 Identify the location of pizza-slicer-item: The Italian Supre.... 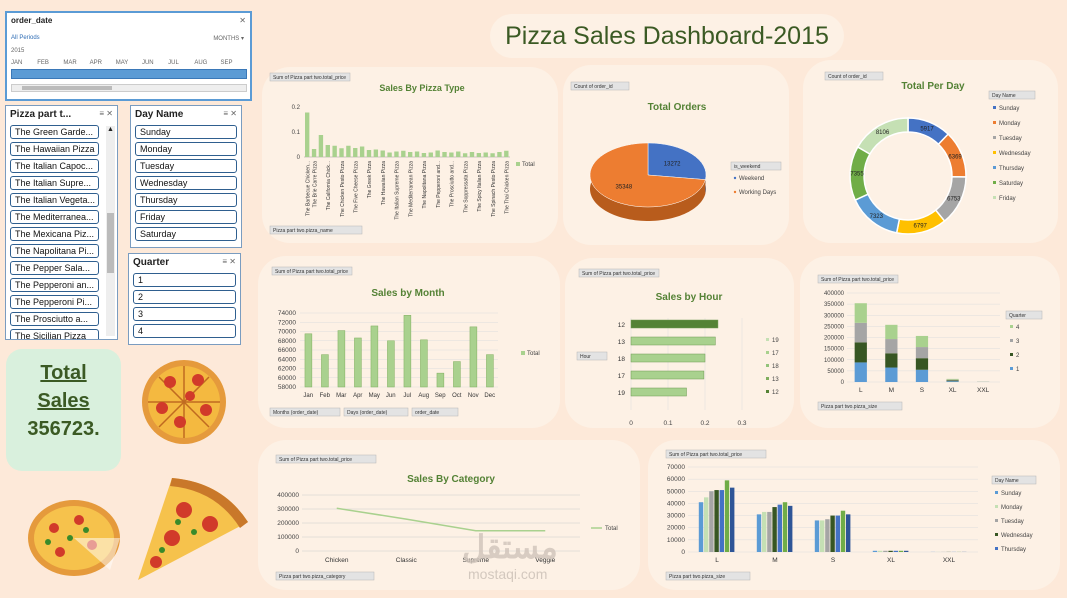
(54, 183).